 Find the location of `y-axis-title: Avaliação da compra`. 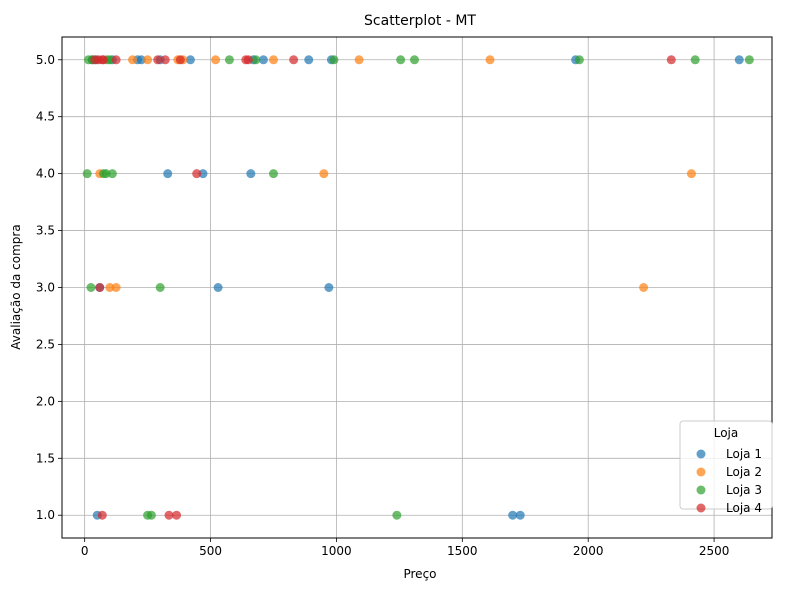

y-axis-title: Avaliação da compra is located at coordinates (16, 286).